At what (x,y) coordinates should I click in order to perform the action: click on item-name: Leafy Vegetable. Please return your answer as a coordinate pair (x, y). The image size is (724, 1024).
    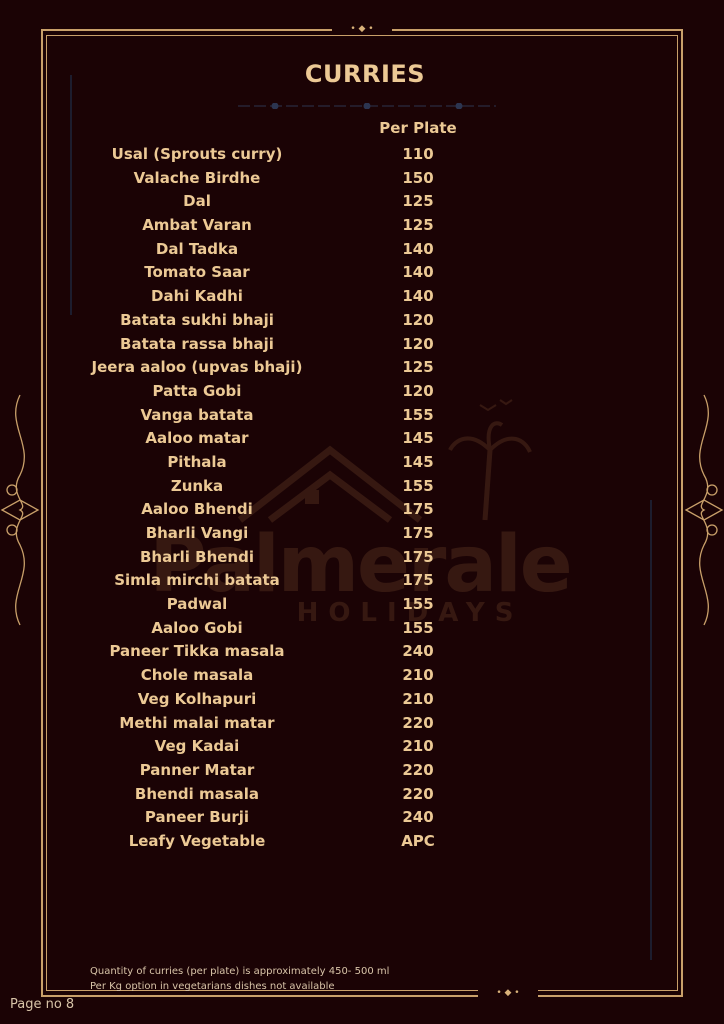
    Looking at the image, I should click on (197, 840).